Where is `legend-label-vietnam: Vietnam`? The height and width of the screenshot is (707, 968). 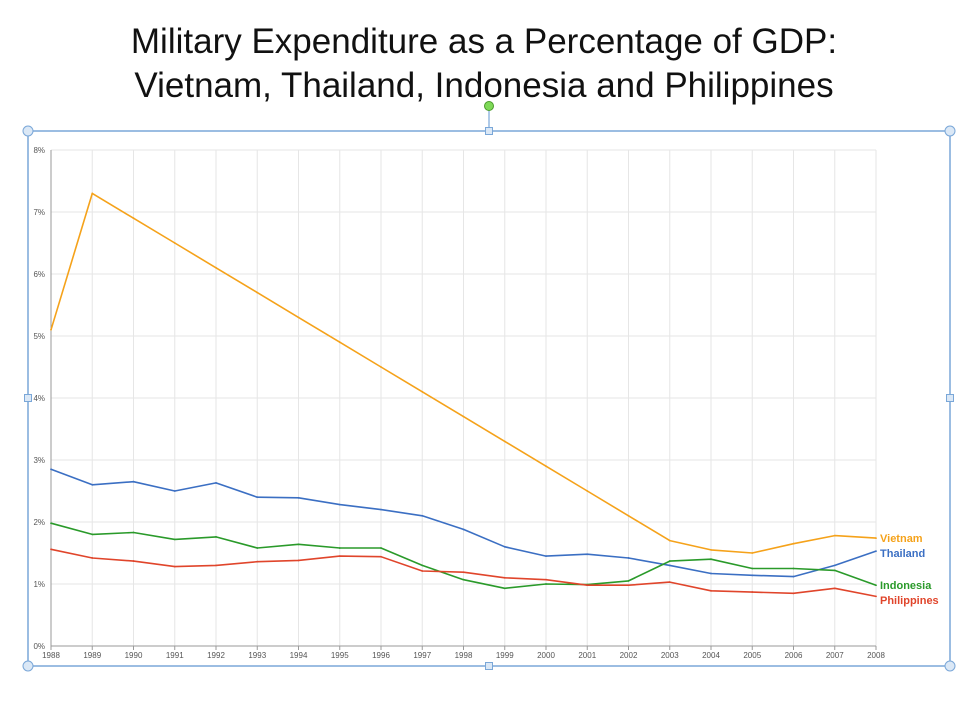 legend-label-vietnam: Vietnam is located at coordinates (901, 539).